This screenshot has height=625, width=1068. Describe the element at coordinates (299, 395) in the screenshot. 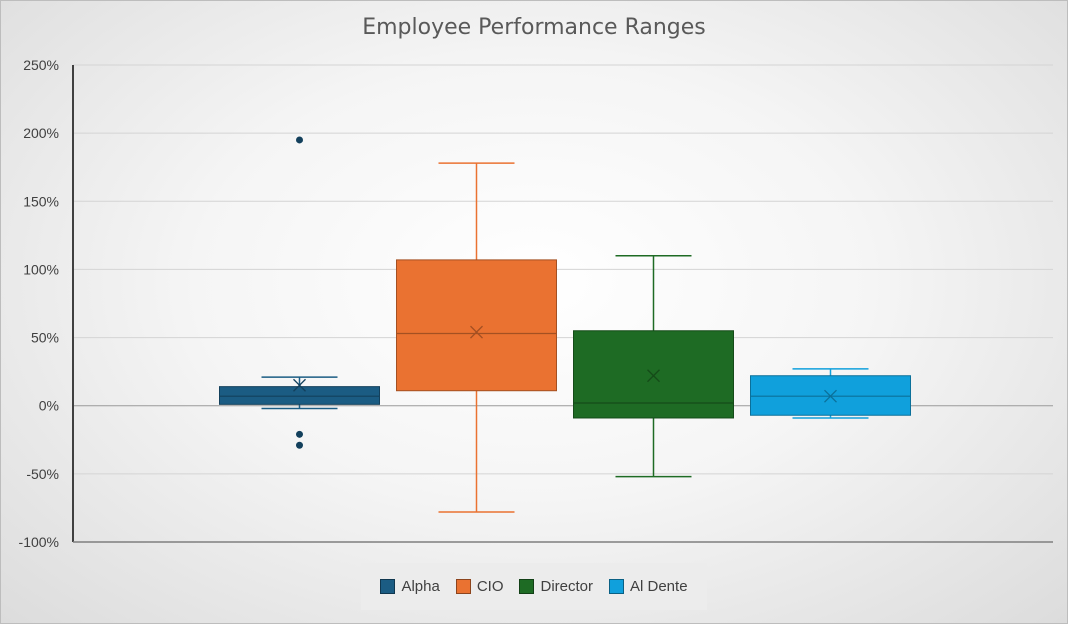

I see `box-alpha` at that location.